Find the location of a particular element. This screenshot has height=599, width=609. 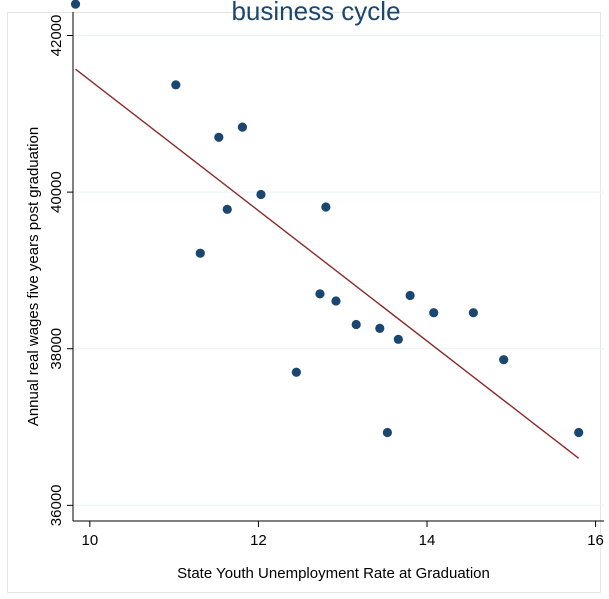

x-tick-label: 14 is located at coordinates (427, 540).